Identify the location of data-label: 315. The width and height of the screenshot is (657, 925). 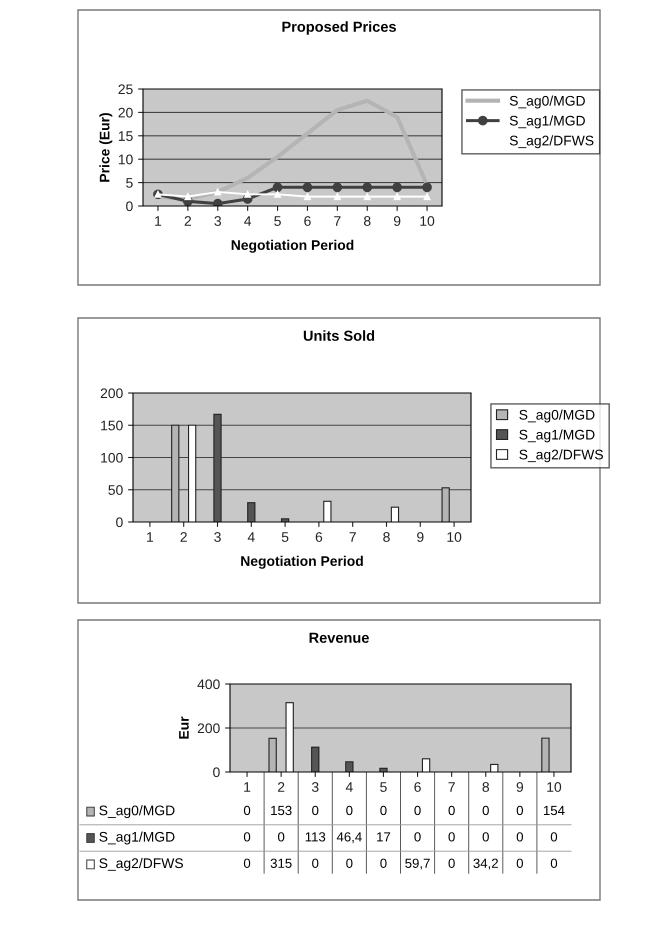
(281, 863).